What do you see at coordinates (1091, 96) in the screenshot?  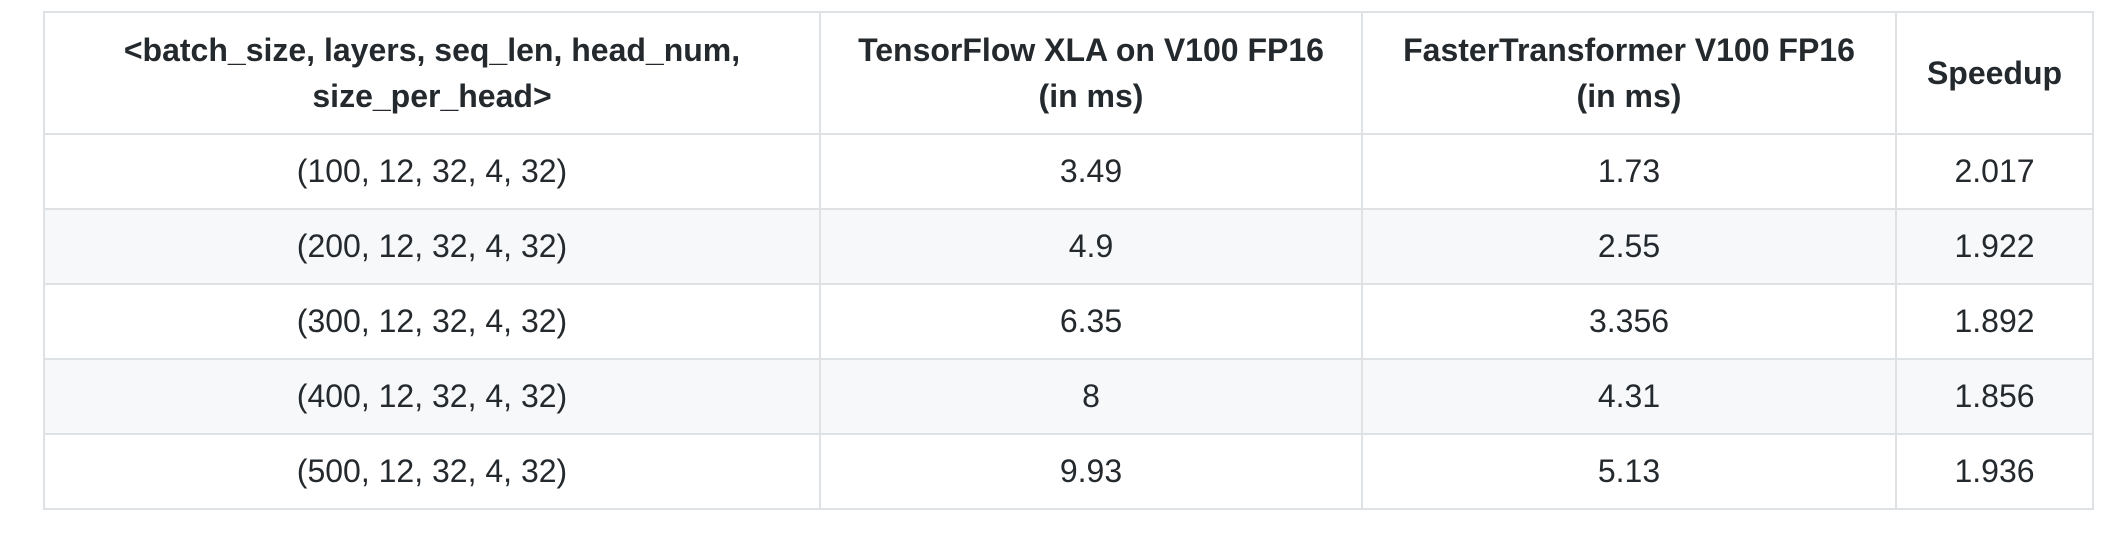 I see `header-tensorflow-line2: (in ms)` at bounding box center [1091, 96].